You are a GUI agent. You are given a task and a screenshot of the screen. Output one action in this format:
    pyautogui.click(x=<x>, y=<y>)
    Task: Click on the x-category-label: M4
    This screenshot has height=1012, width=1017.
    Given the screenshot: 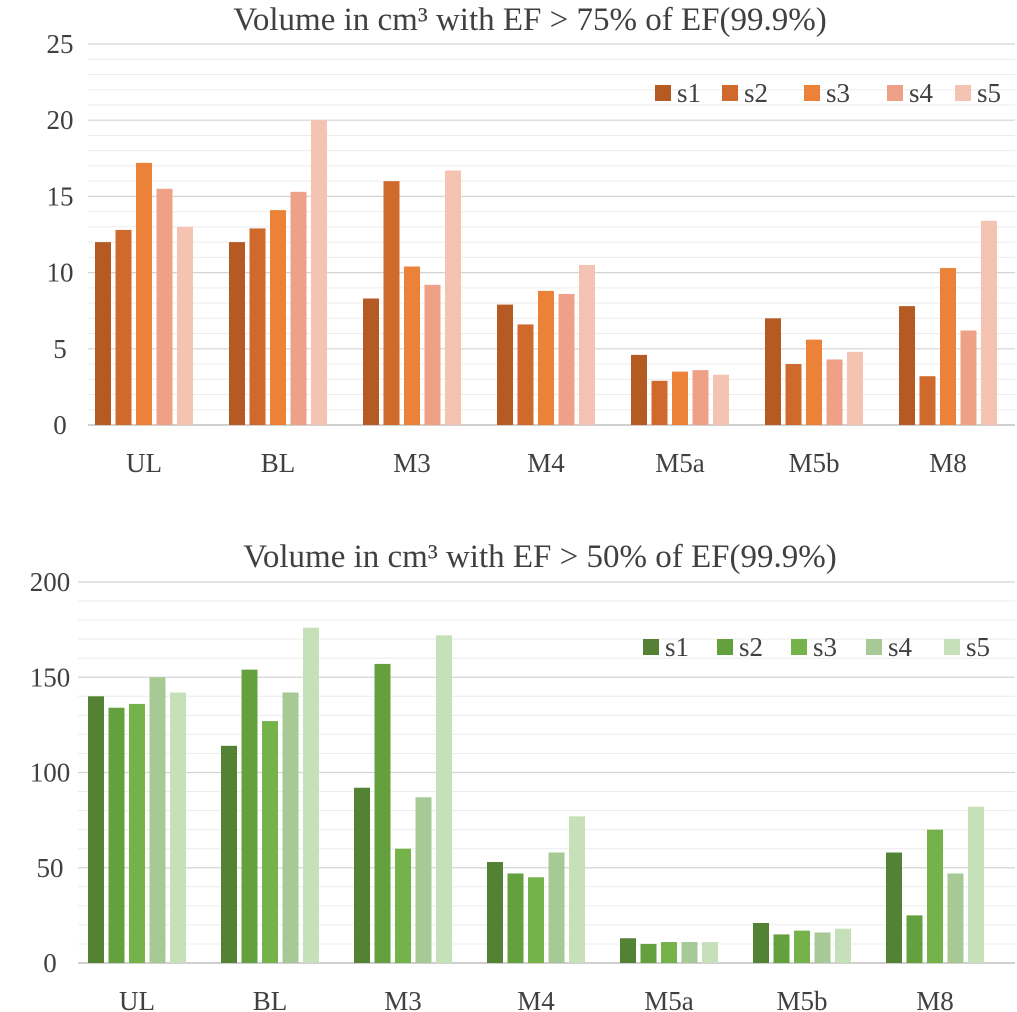 What is the action you would take?
    pyautogui.click(x=536, y=999)
    